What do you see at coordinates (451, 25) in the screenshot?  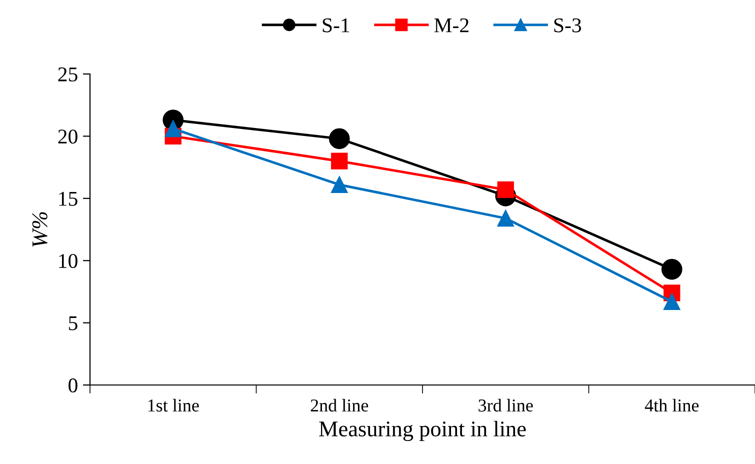 I see `legend-label: M-2` at bounding box center [451, 25].